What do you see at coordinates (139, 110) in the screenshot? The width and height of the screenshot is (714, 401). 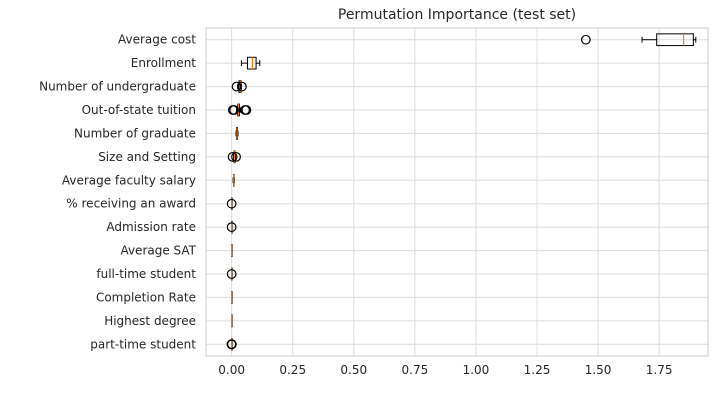 I see `y-tick-label: Out-of-state tuition` at bounding box center [139, 110].